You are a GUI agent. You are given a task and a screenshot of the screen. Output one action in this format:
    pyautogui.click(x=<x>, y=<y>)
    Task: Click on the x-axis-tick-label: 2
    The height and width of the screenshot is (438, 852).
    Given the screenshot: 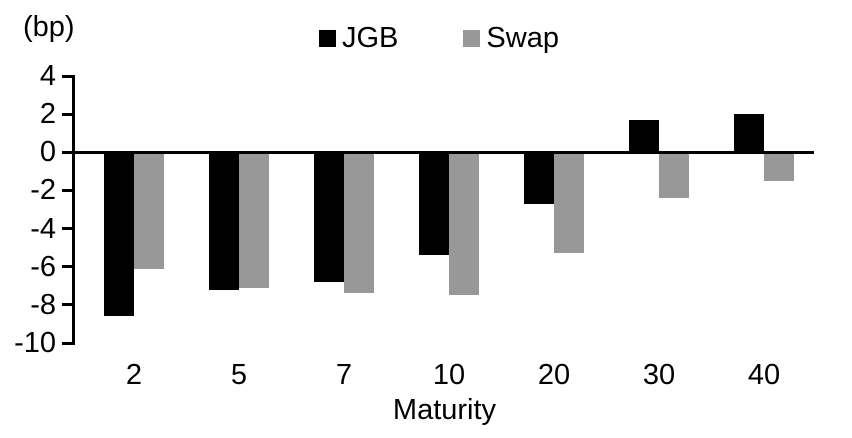 What is the action you would take?
    pyautogui.click(x=134, y=375)
    